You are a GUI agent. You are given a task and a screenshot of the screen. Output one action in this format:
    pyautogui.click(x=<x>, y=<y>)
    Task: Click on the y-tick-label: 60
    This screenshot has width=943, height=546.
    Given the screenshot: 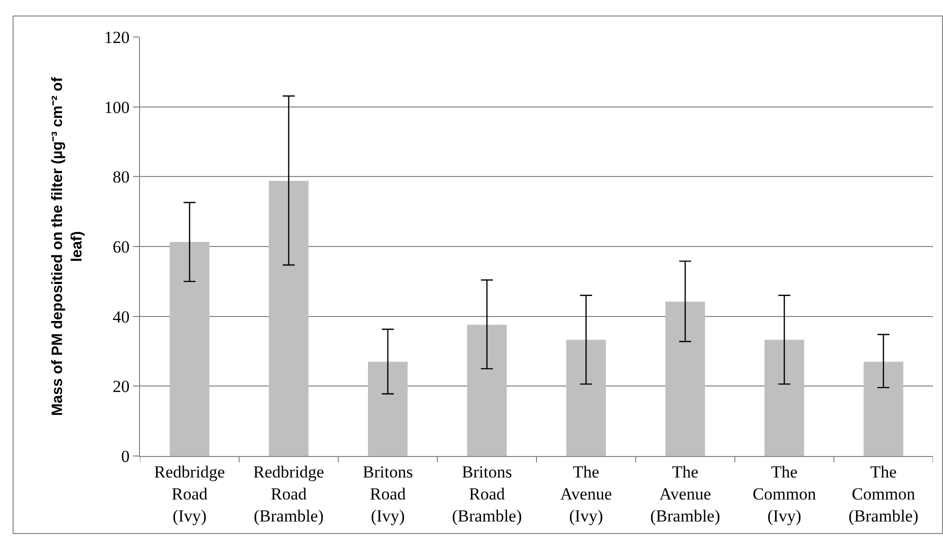 What is the action you would take?
    pyautogui.click(x=121, y=246)
    